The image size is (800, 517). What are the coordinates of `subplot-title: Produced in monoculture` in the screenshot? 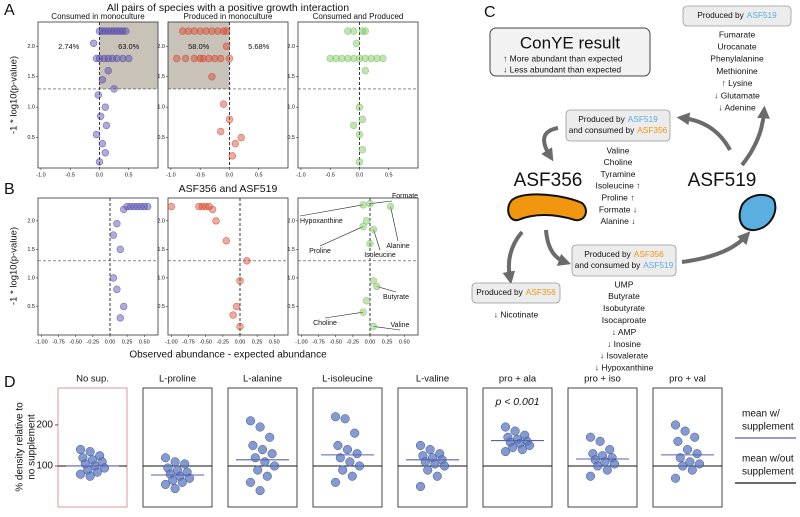 It's located at (228, 16).